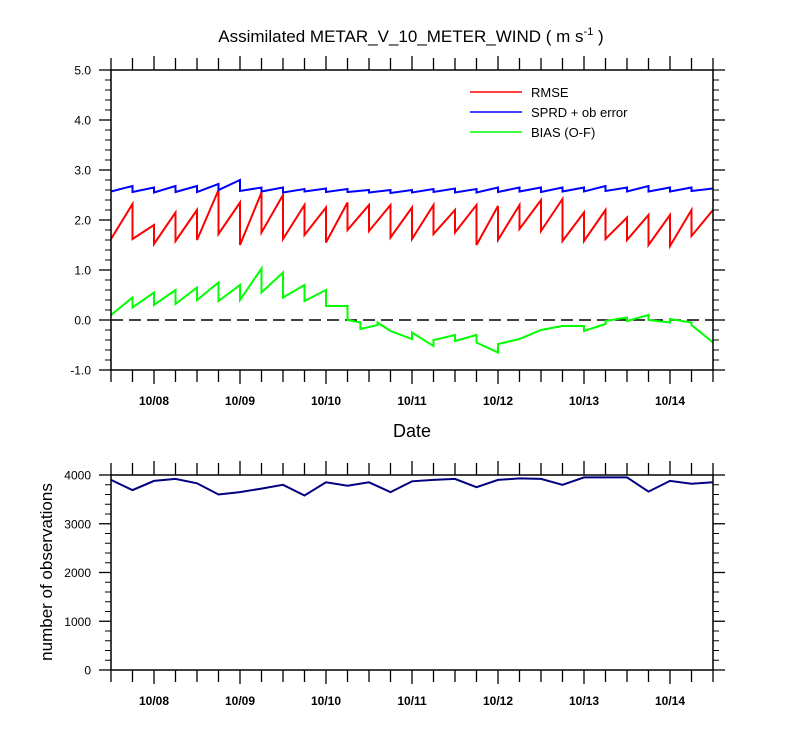 The height and width of the screenshot is (750, 800). Describe the element at coordinates (589, 32) in the screenshot. I see `chart-title-superscript: -1` at that location.